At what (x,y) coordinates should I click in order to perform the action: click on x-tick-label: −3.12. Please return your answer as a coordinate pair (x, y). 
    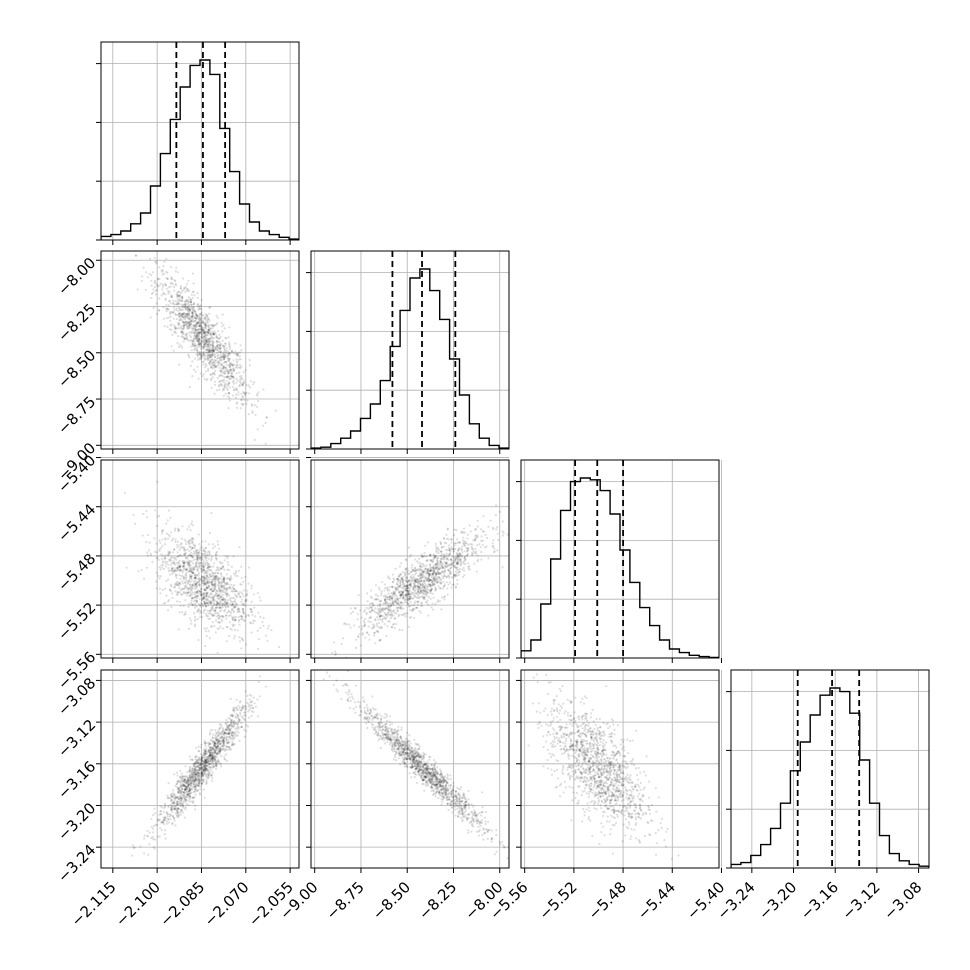
    Looking at the image, I should click on (860, 900).